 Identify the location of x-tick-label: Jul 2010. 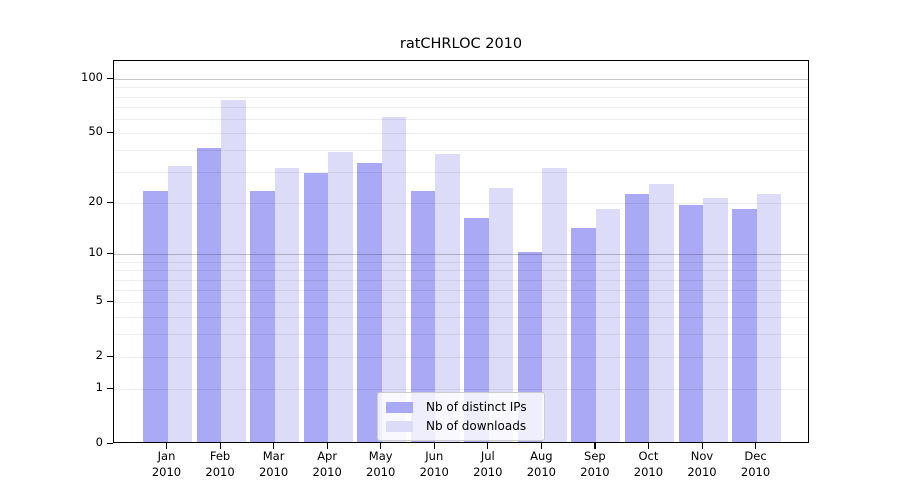
(488, 464).